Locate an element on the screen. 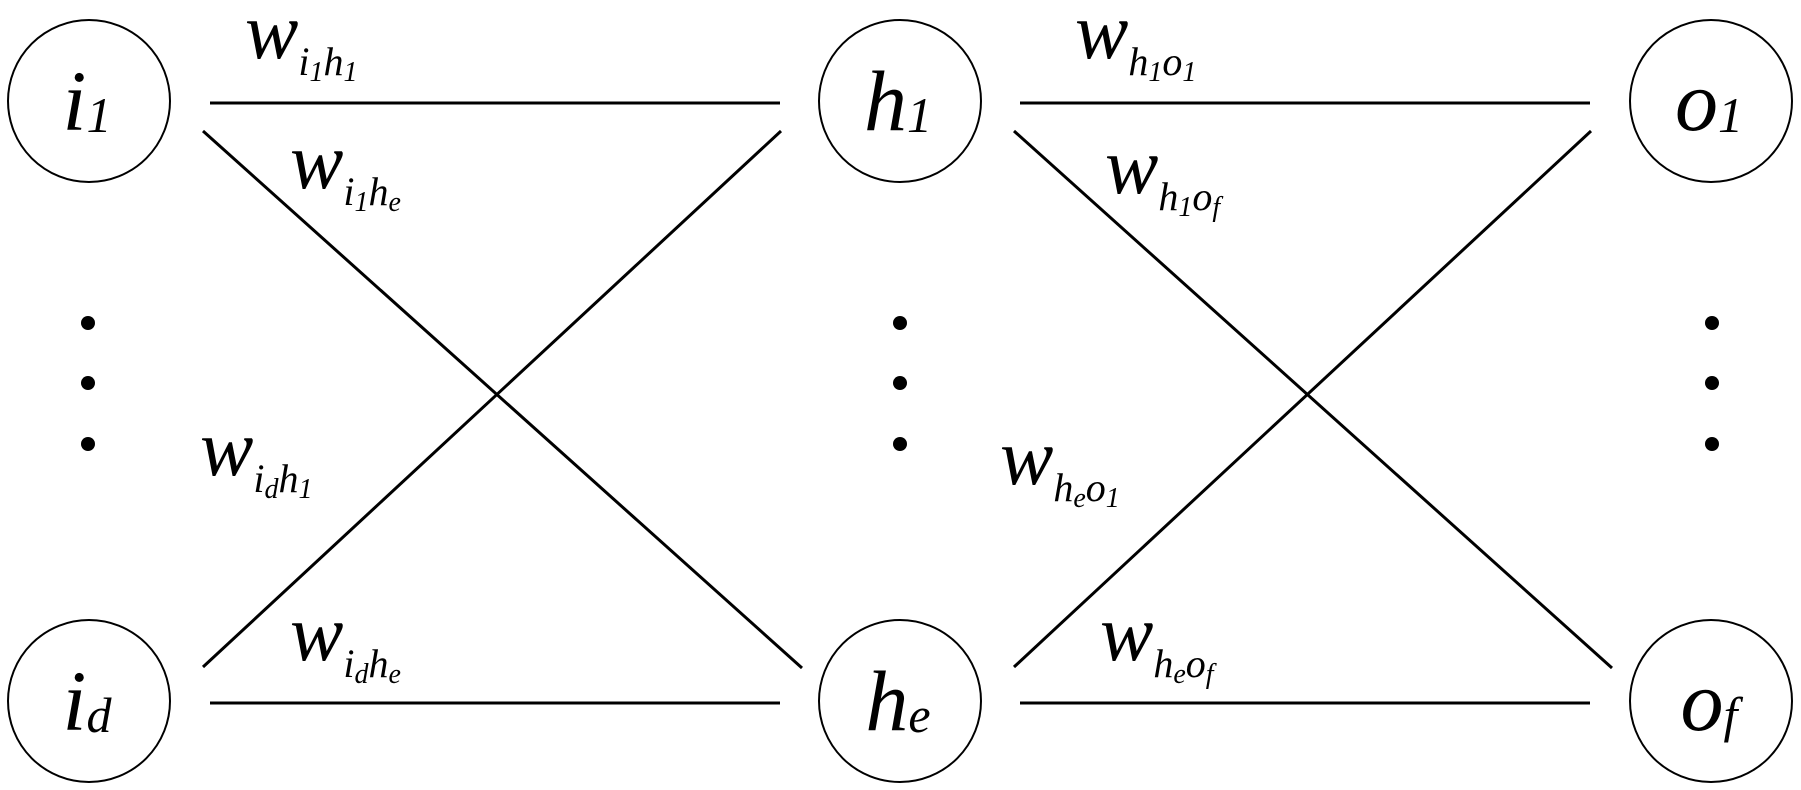 The height and width of the screenshot is (790, 1801). ellipsis-output is located at coordinates (1712, 383).